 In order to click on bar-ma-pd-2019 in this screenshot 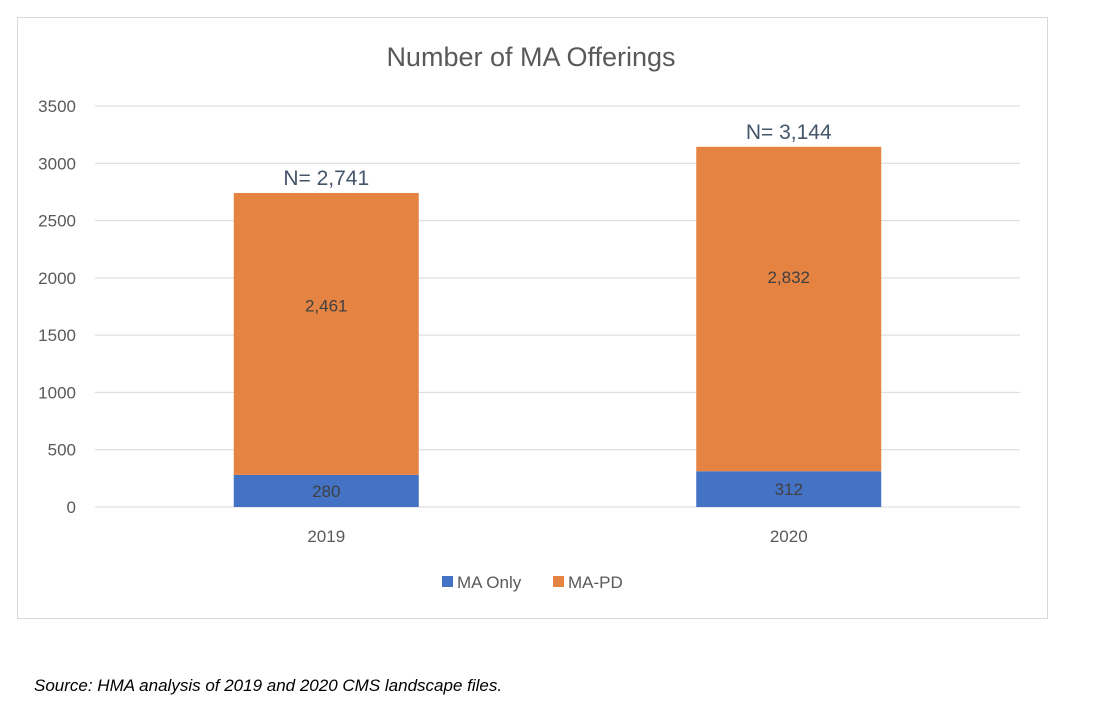, I will do `click(326, 333)`.